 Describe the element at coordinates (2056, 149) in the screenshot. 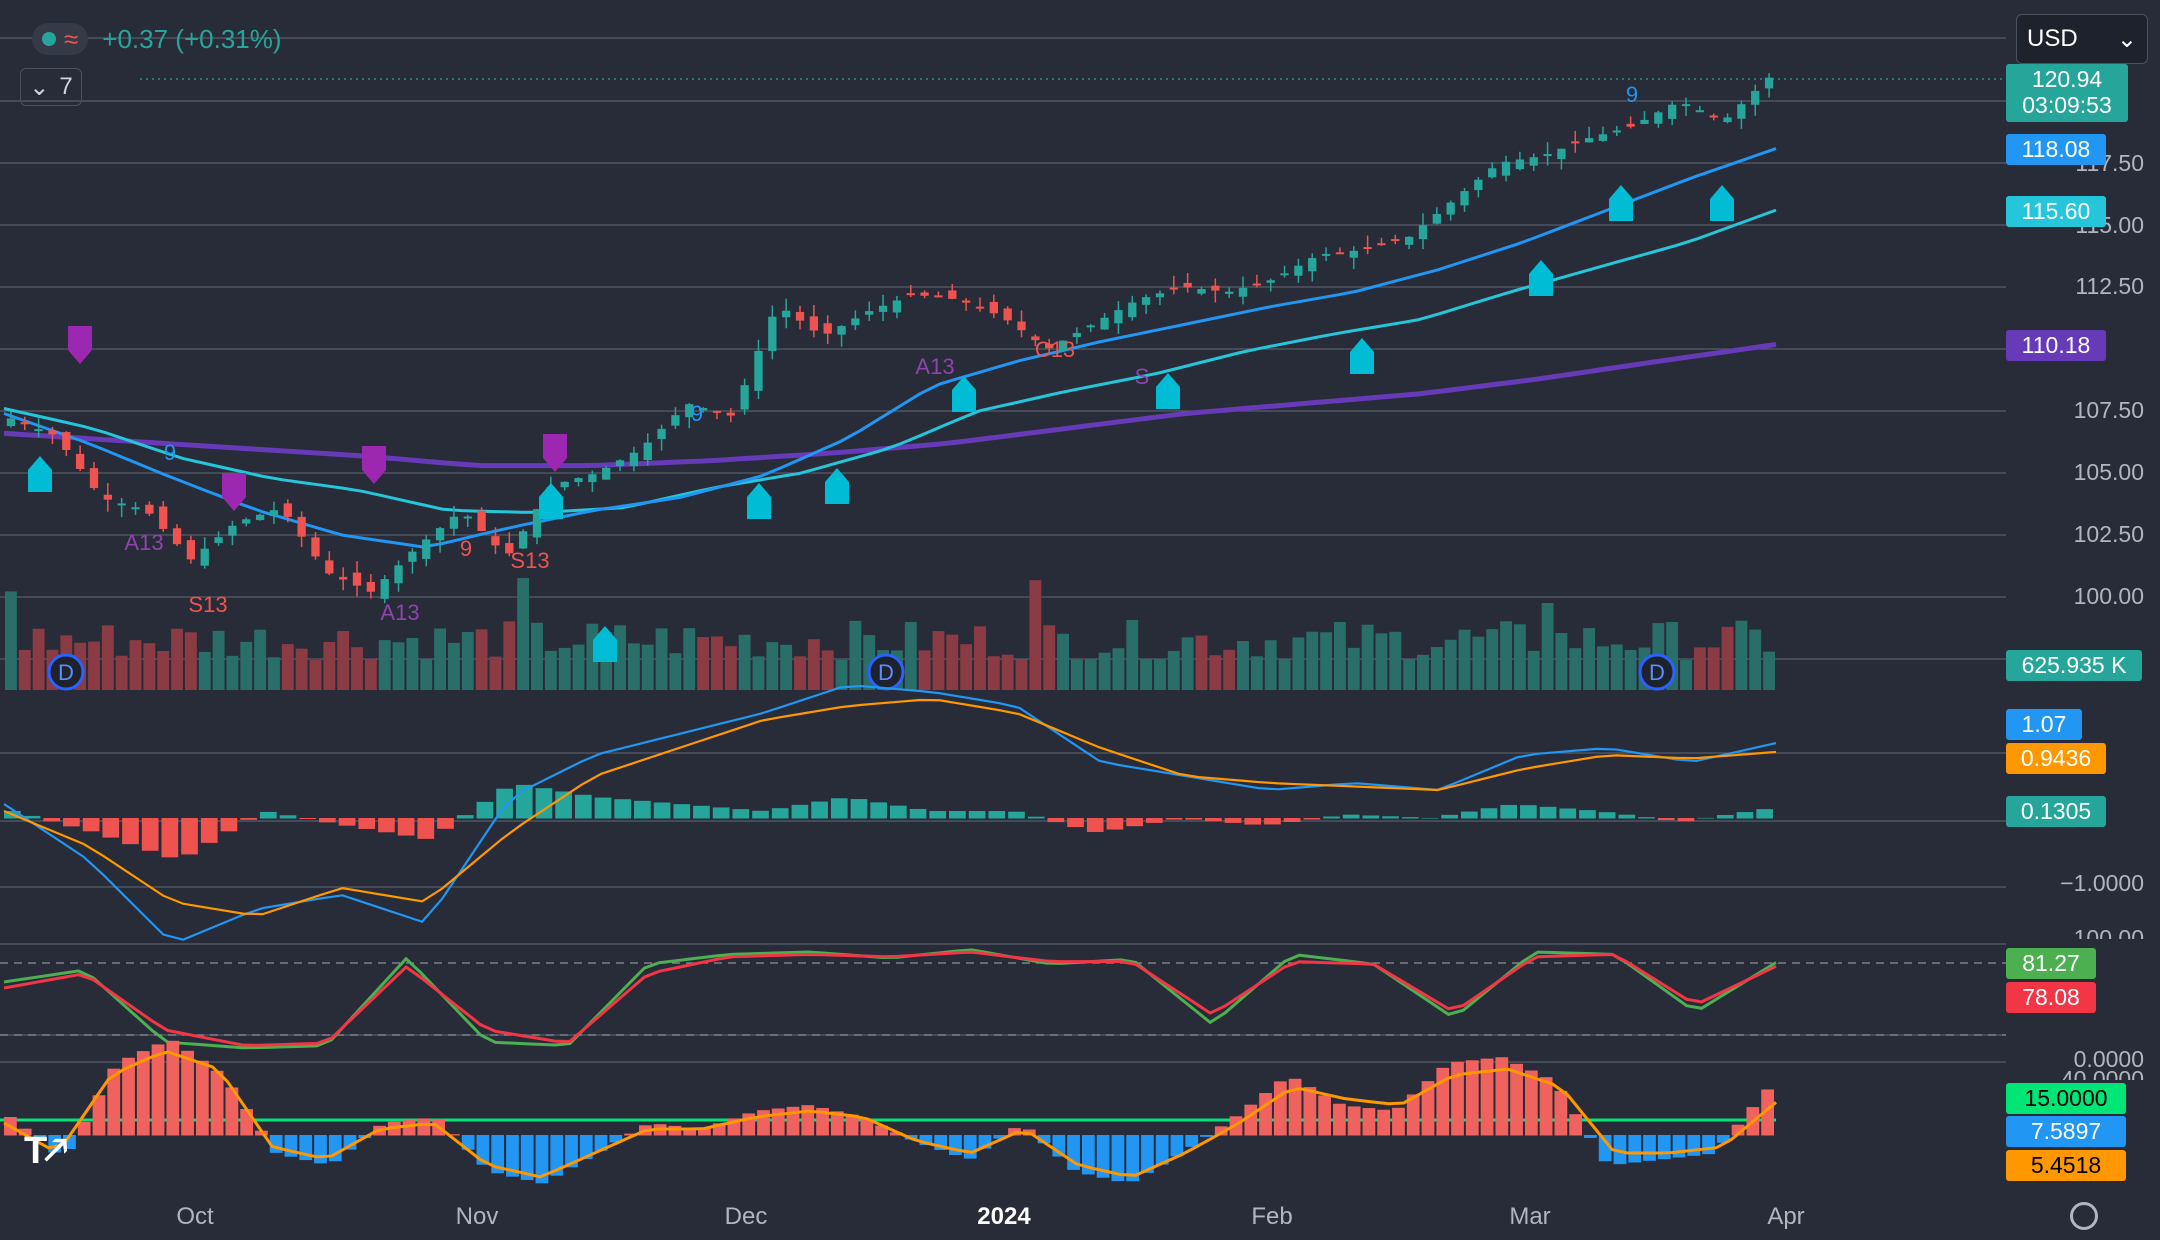

I see `ma-fast-label: 118.08` at that location.